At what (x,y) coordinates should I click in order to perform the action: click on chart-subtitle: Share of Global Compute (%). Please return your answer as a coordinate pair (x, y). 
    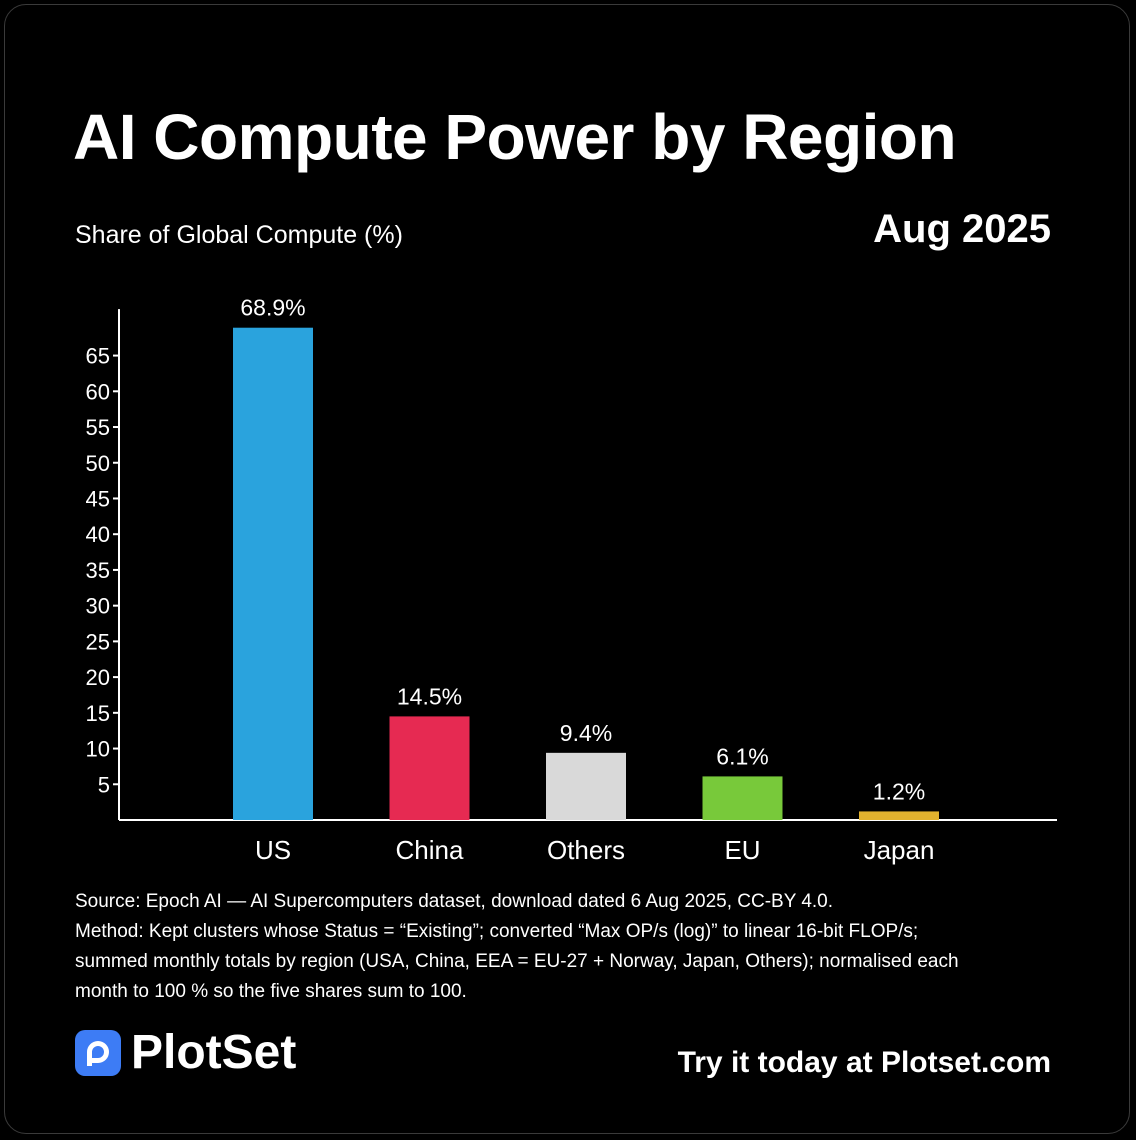
    Looking at the image, I should click on (239, 235).